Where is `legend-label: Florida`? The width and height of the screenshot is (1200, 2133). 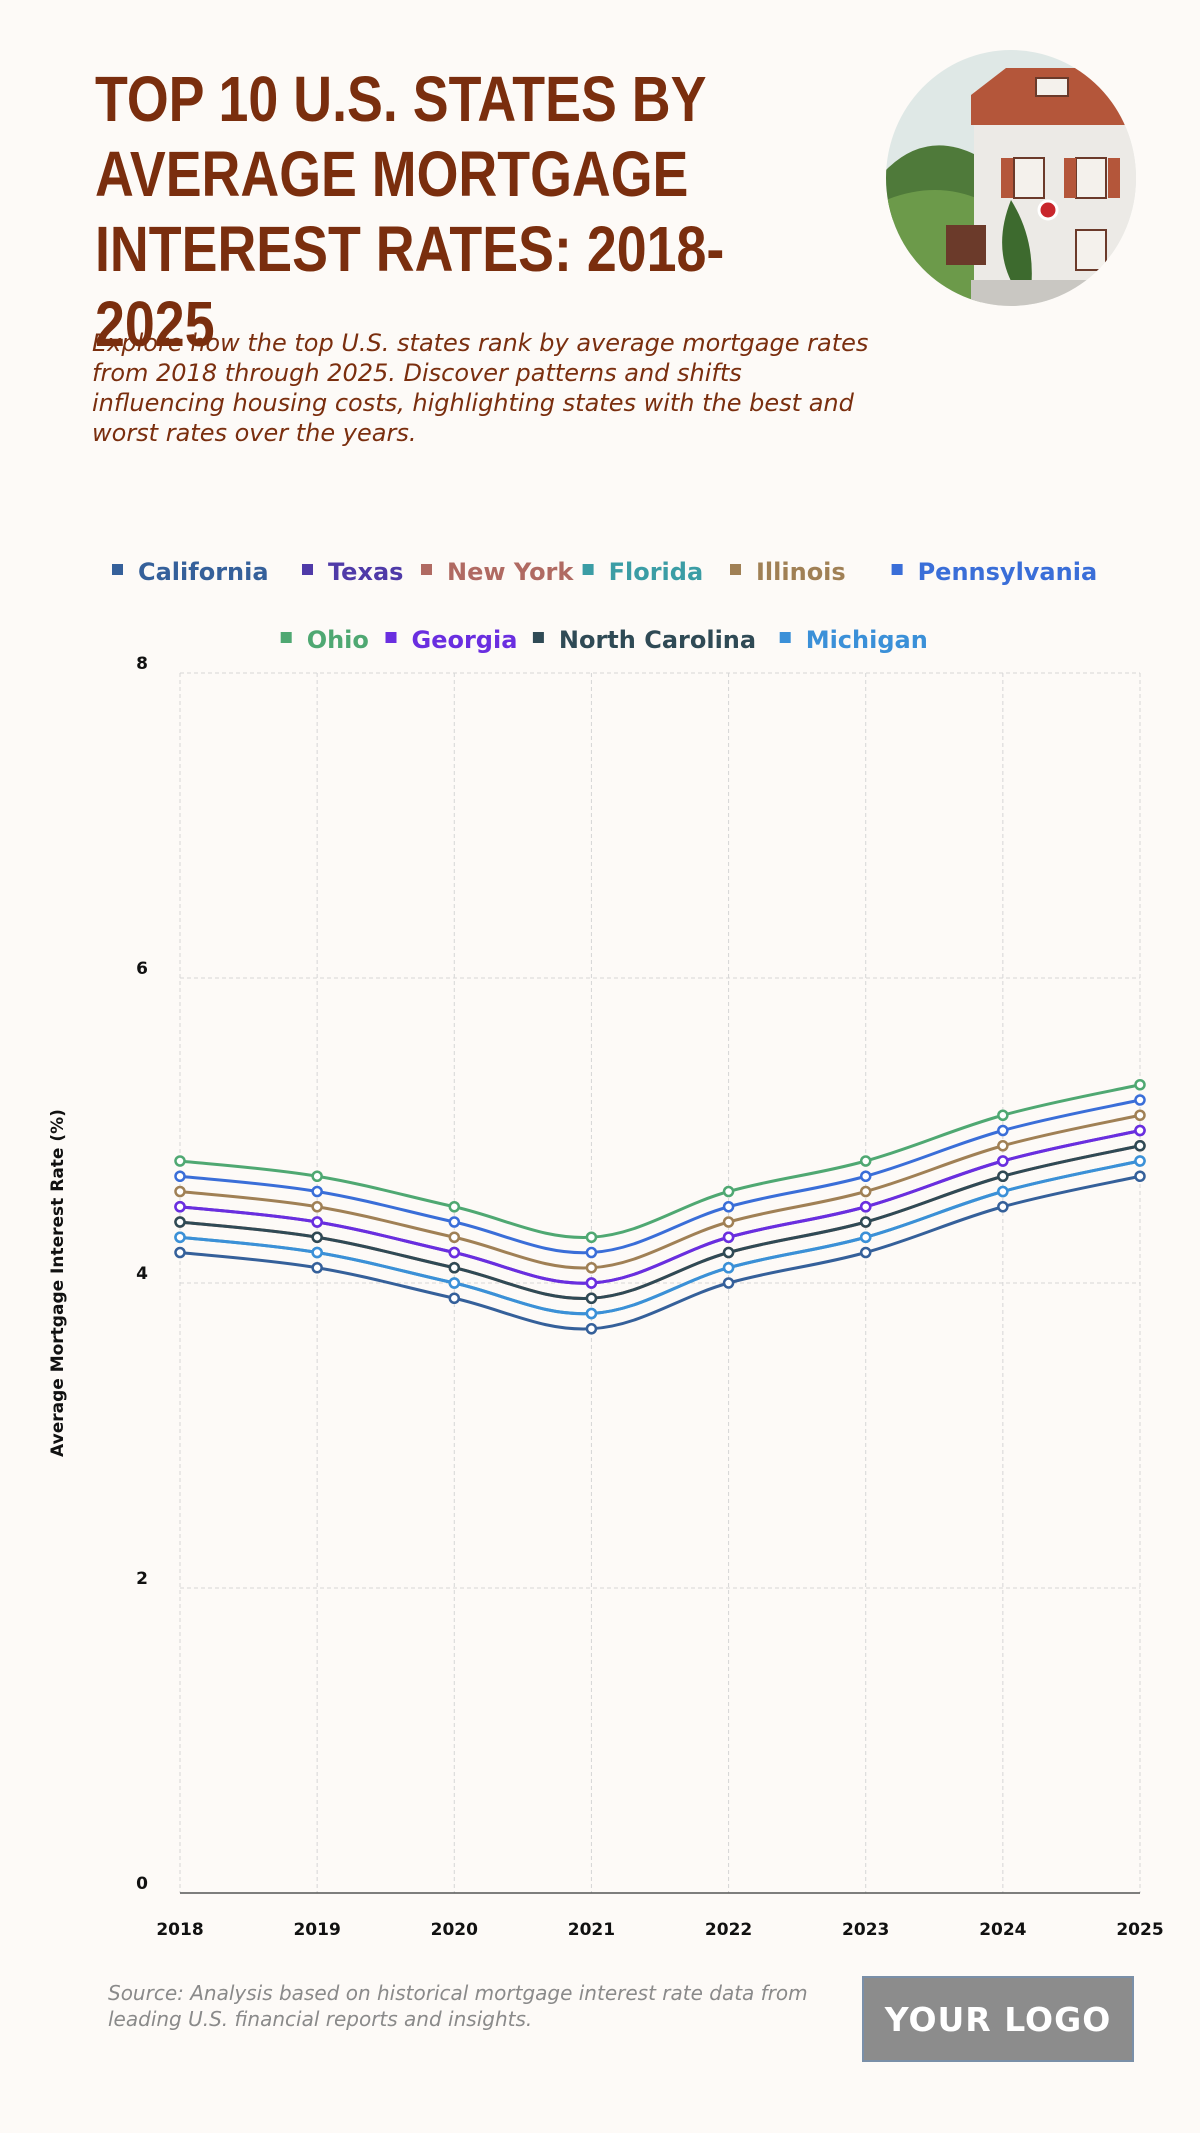
legend-label: Florida is located at coordinates (656, 572).